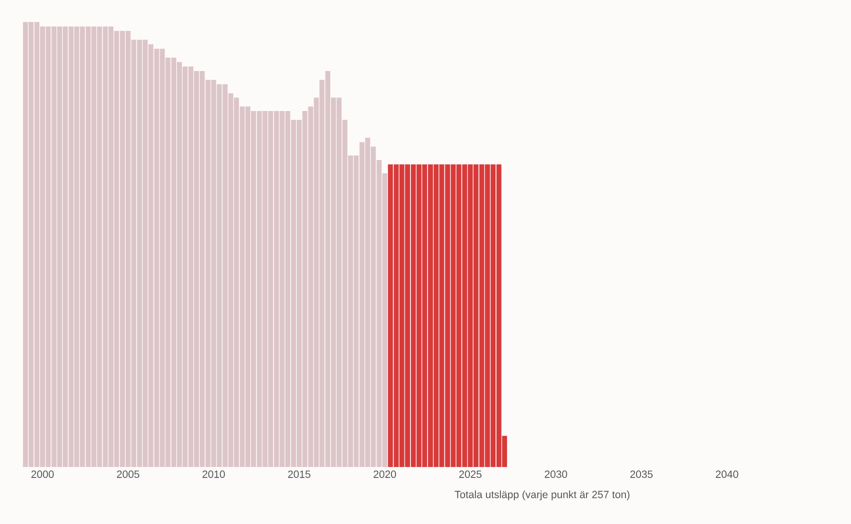 This screenshot has width=851, height=524. What do you see at coordinates (128, 474) in the screenshot?
I see `x-tick-label: 2005` at bounding box center [128, 474].